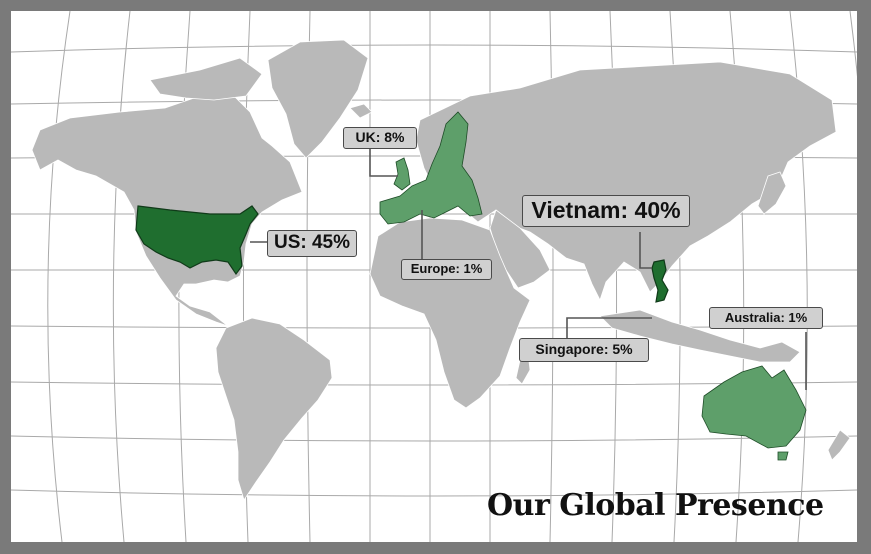 The width and height of the screenshot is (871, 554). Describe the element at coordinates (312, 243) in the screenshot. I see `label-us: US: 45%` at that location.